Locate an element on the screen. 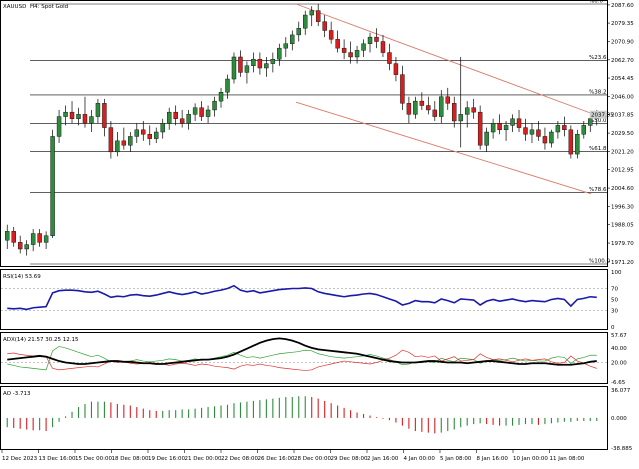  plus-di-line is located at coordinates (302, 358).